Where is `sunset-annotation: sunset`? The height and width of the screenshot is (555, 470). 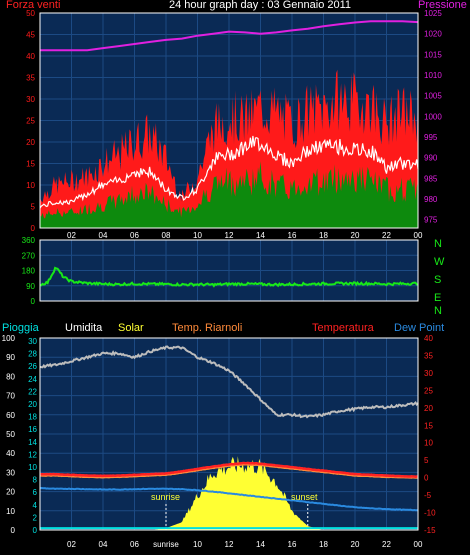
sunset-annotation: sunset is located at coordinates (304, 497).